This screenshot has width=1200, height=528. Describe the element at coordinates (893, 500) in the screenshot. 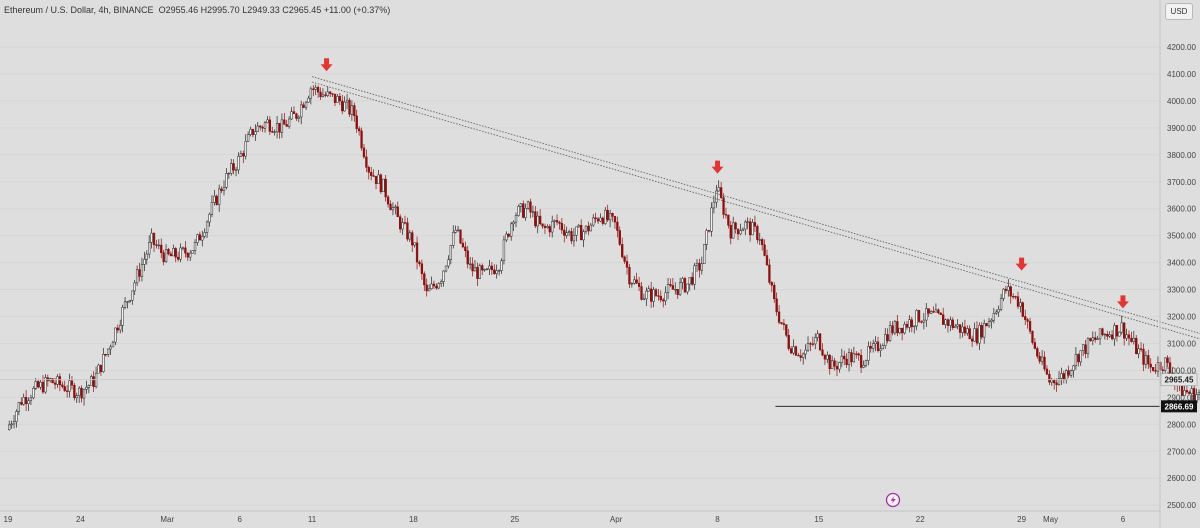

I see `replay-icon` at that location.